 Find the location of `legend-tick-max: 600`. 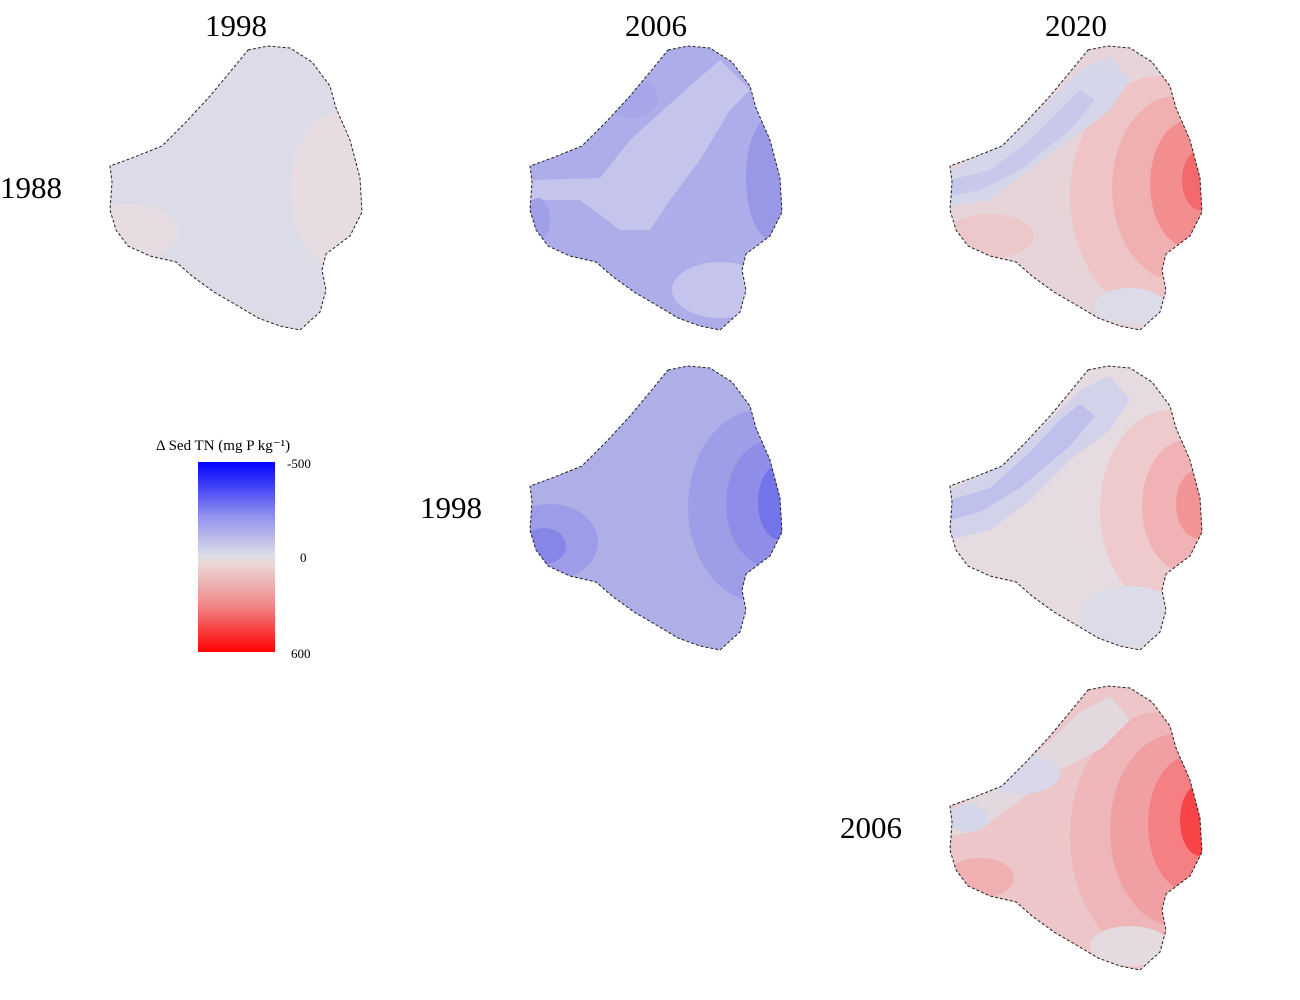

legend-tick-max: 600 is located at coordinates (301, 653).